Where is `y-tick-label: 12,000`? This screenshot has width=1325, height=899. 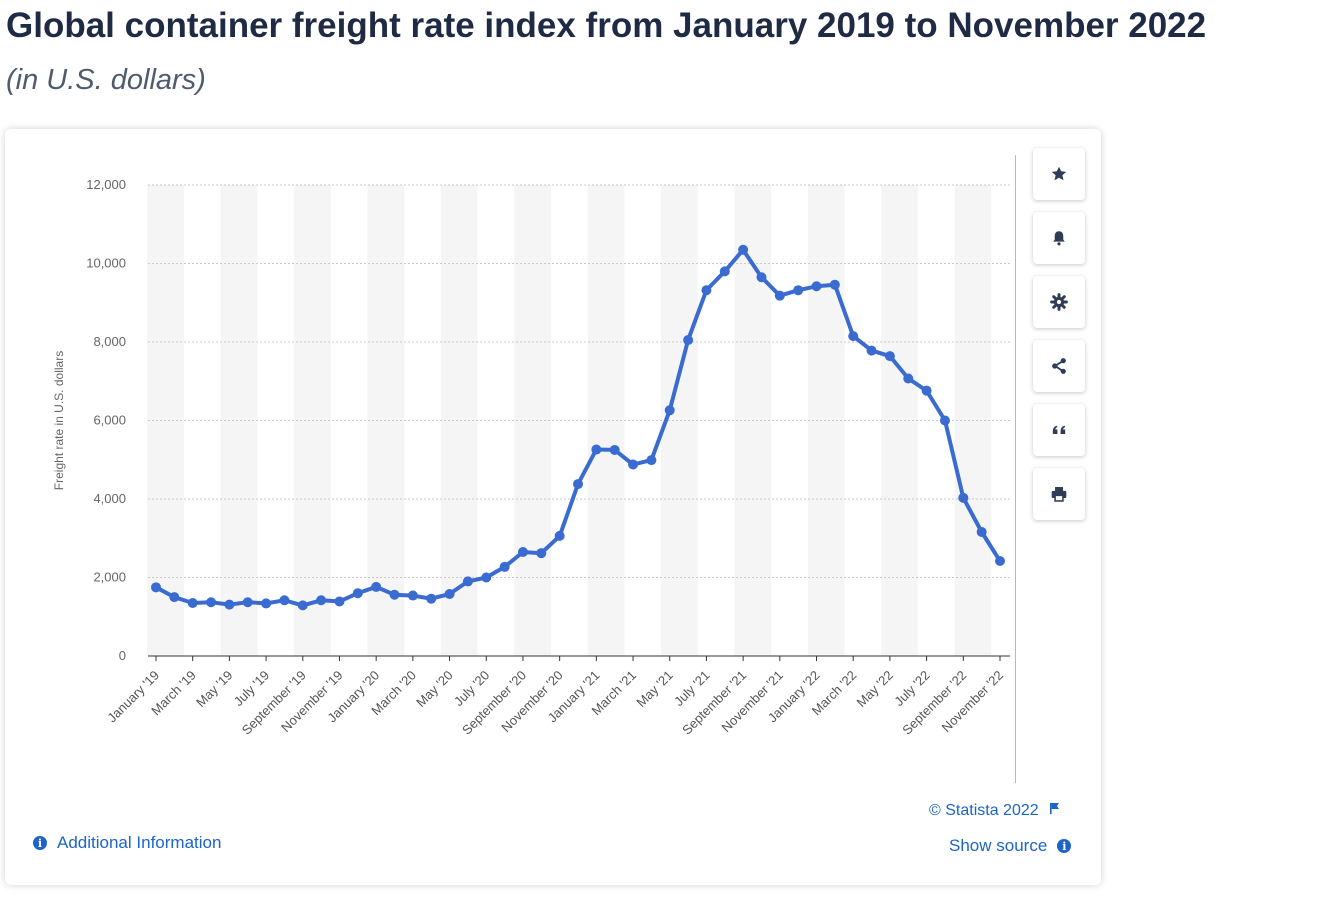
y-tick-label: 12,000 is located at coordinates (106, 184).